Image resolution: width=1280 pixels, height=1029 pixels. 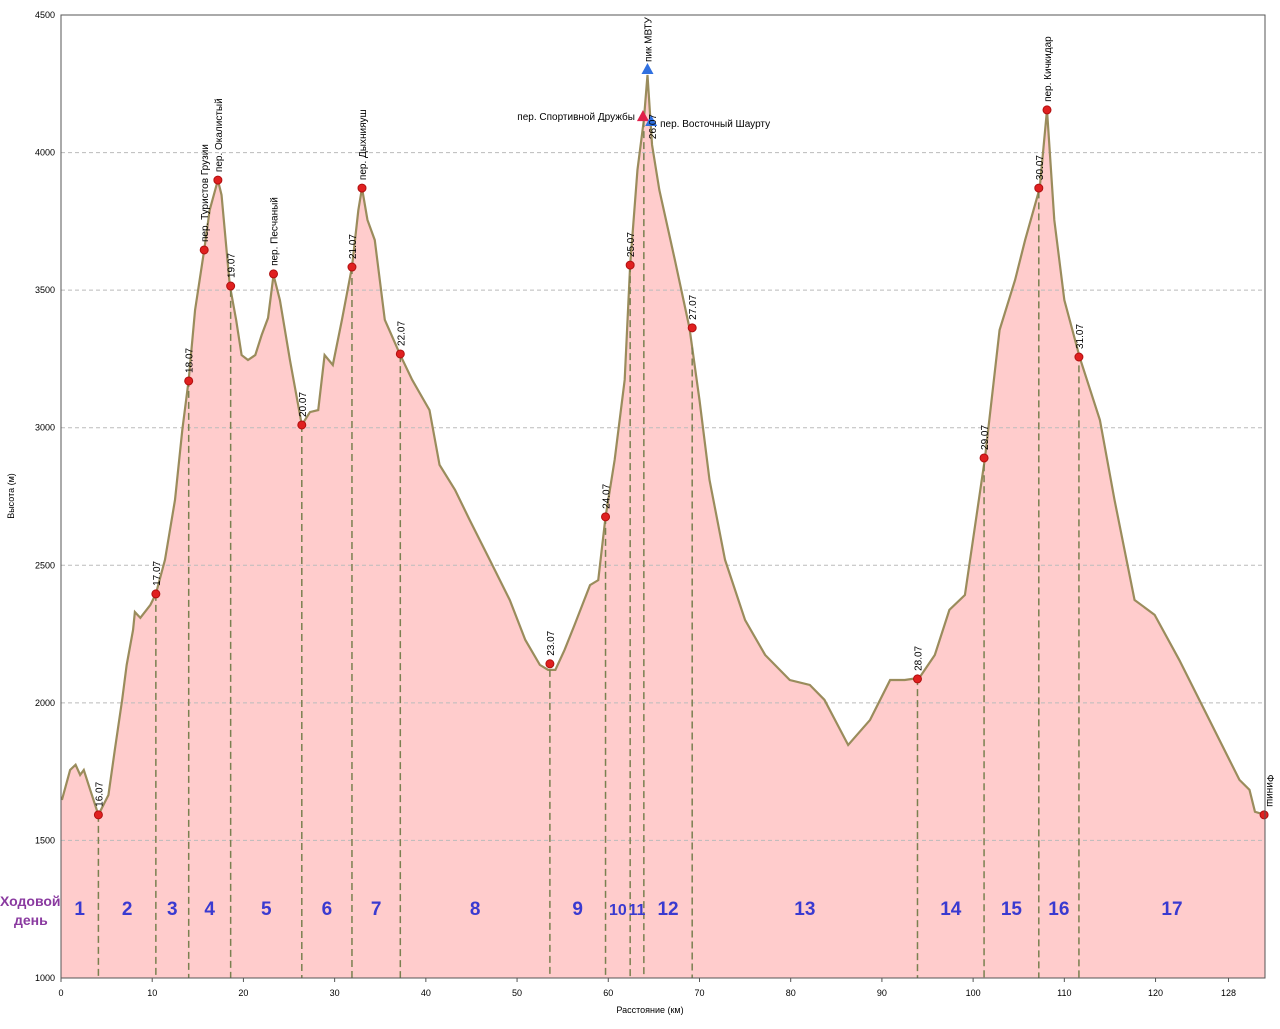 I want to click on x-tick-label: 40, so click(x=426, y=993).